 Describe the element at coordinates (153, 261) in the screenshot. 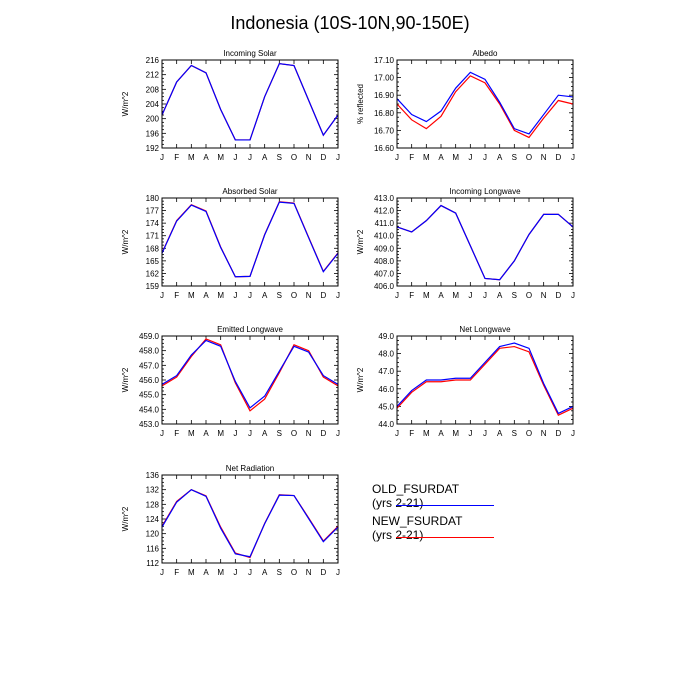

I see `y-tick-label: 165` at that location.